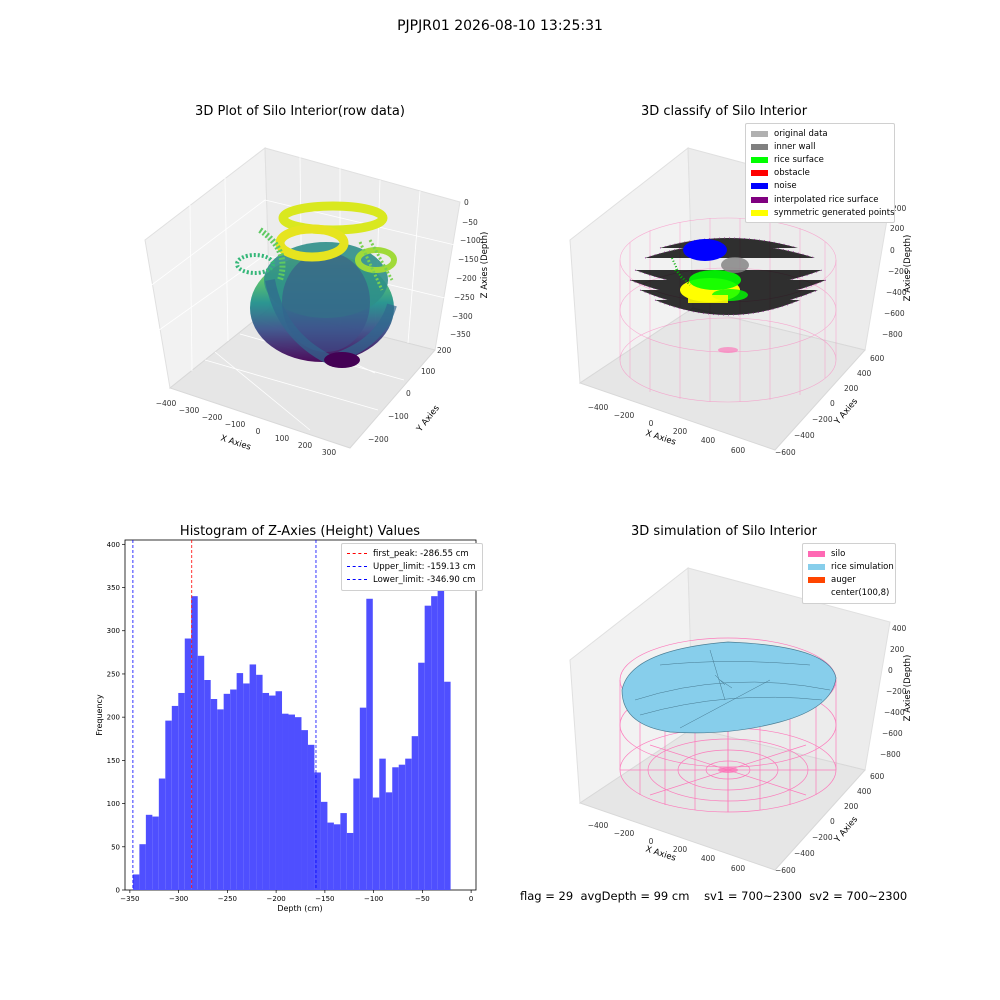 The width and height of the screenshot is (1000, 1000). What do you see at coordinates (113, 588) in the screenshot?
I see `hist-ytick-label: 350` at bounding box center [113, 588].